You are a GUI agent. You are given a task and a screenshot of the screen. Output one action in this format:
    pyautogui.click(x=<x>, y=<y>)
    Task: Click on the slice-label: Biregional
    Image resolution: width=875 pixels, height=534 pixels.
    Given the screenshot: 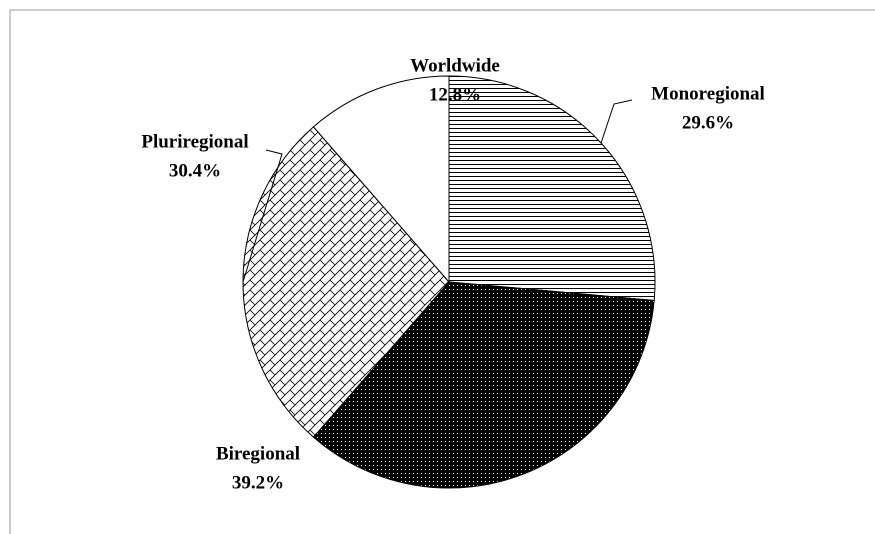 What is the action you would take?
    pyautogui.click(x=258, y=453)
    